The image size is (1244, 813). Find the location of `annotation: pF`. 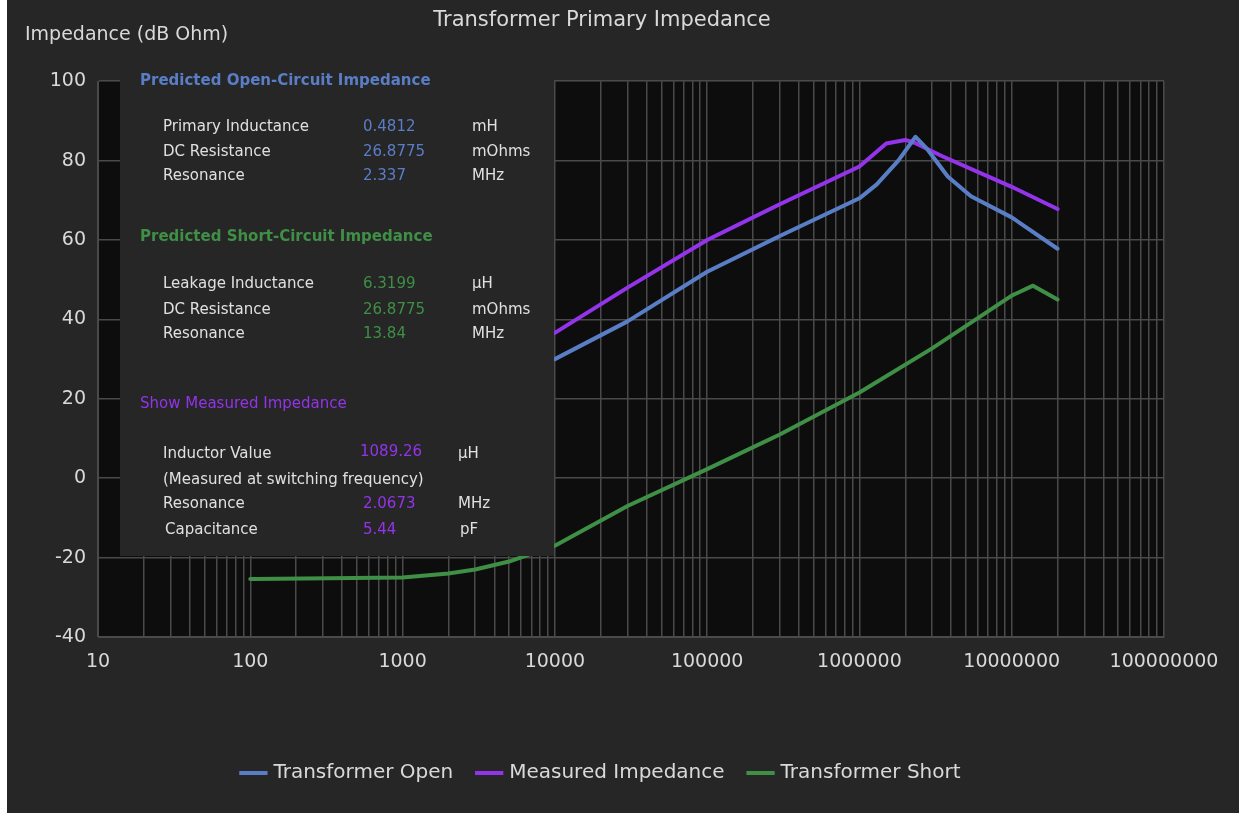

annotation: pF is located at coordinates (469, 529).